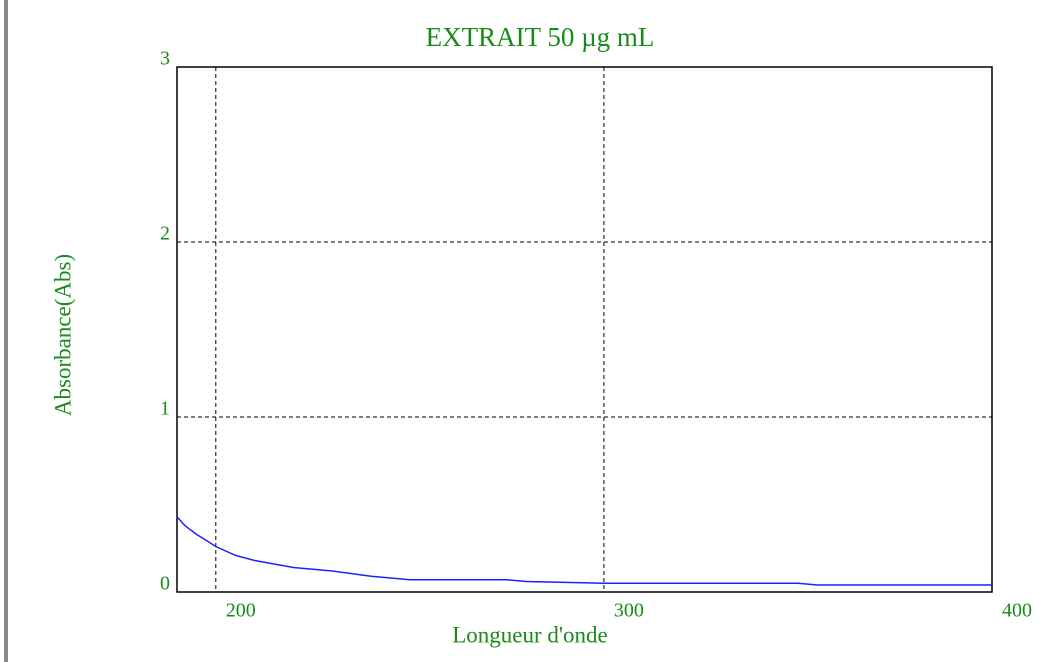 The width and height of the screenshot is (1039, 662). Describe the element at coordinates (241, 611) in the screenshot. I see `x-tick-label: 200` at that location.